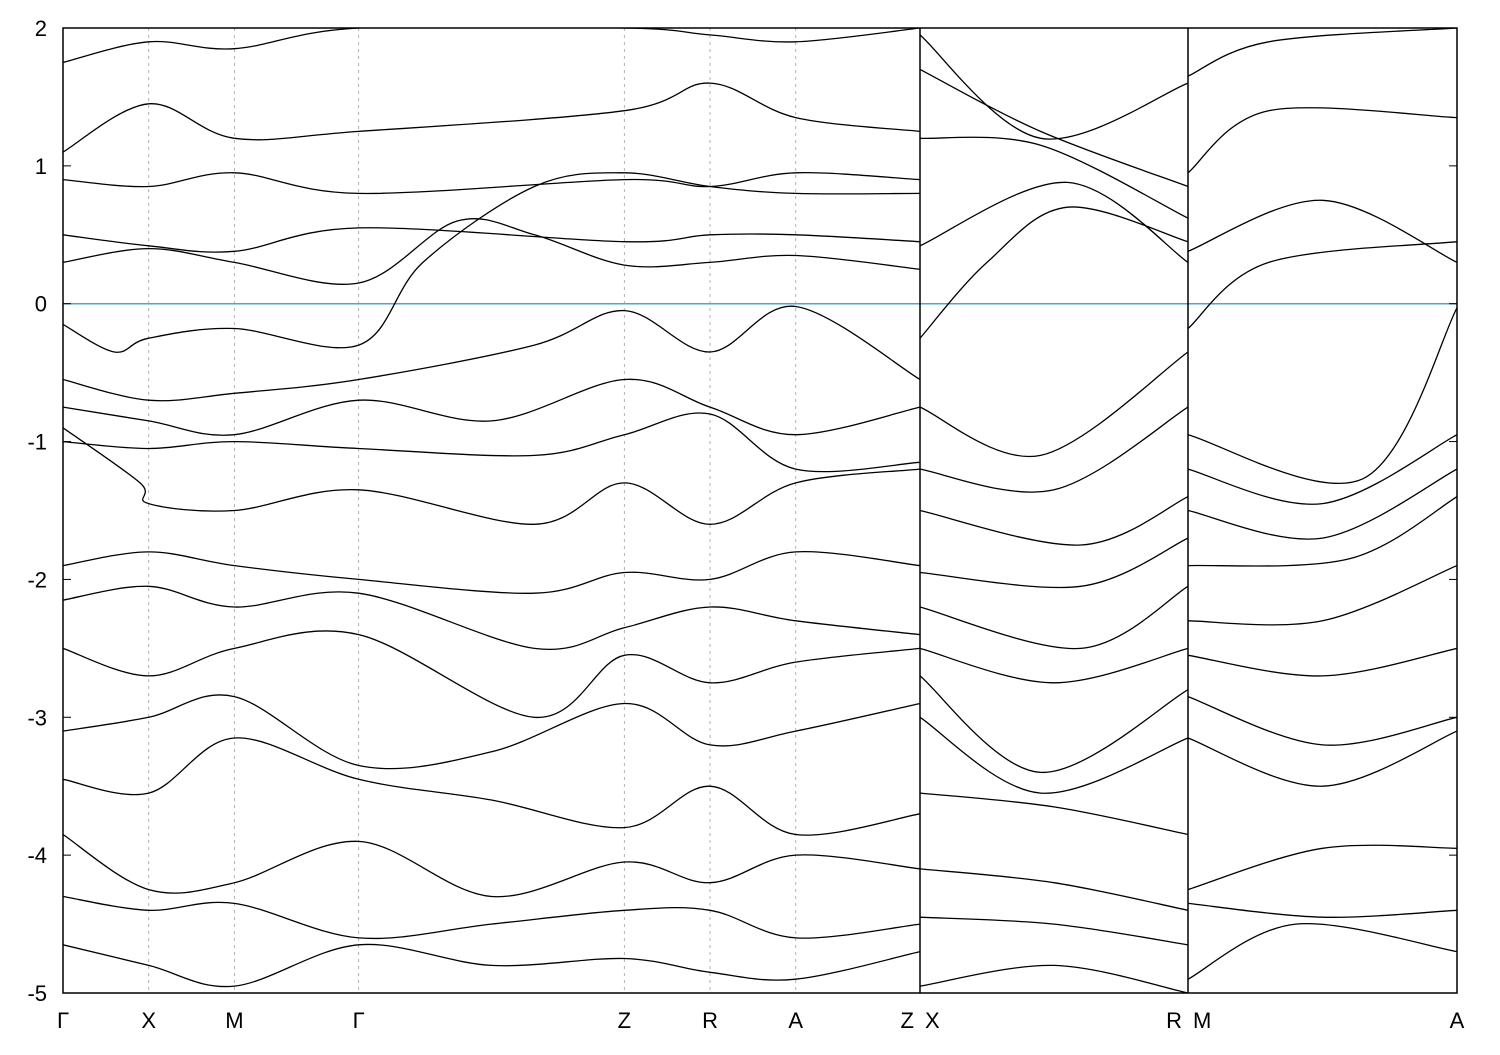 The height and width of the screenshot is (1055, 1500). What do you see at coordinates (41, 166) in the screenshot?
I see `y-tick-label: 1` at bounding box center [41, 166].